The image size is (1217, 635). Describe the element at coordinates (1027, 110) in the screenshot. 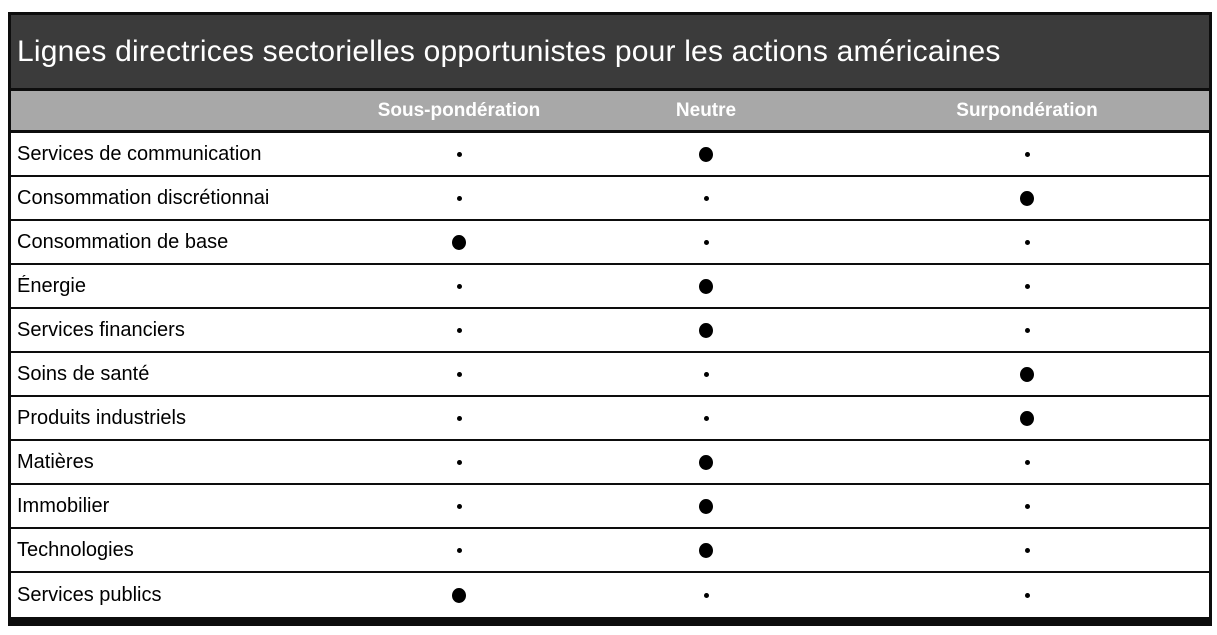

I see `header-cell-overweight: Surpondération` at that location.